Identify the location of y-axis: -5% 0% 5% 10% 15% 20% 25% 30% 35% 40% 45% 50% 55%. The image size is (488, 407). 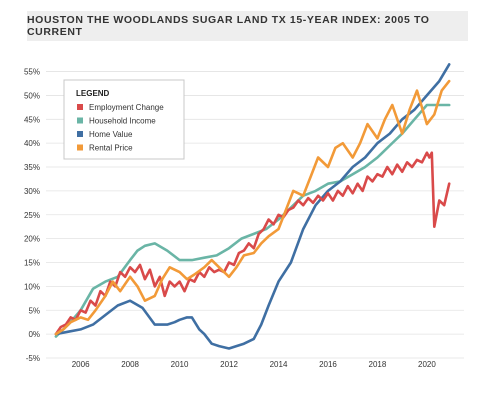
(32, 215).